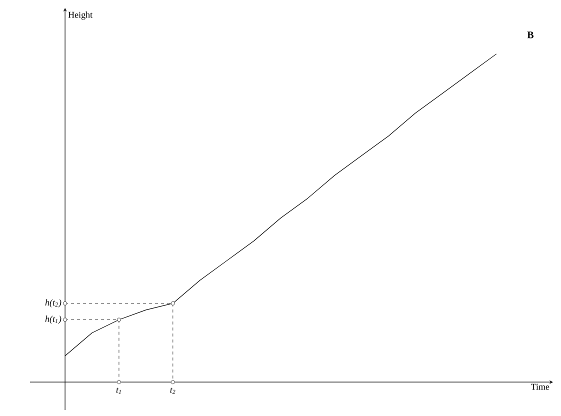 Image resolution: width=561 pixels, height=416 pixels. I want to click on x-tick-label: t$_{1}$, so click(118, 391).